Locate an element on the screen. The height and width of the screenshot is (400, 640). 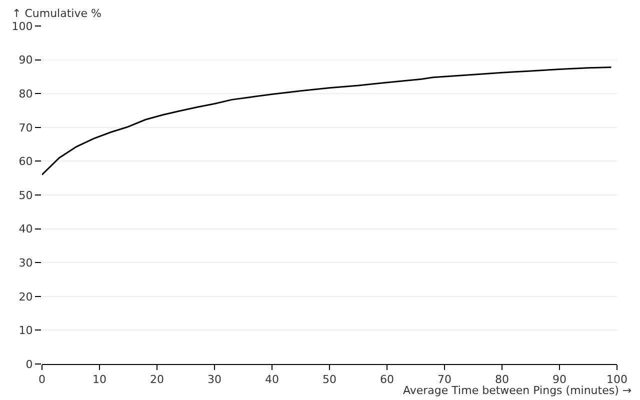
y-tick-label: 90 is located at coordinates (25, 60).